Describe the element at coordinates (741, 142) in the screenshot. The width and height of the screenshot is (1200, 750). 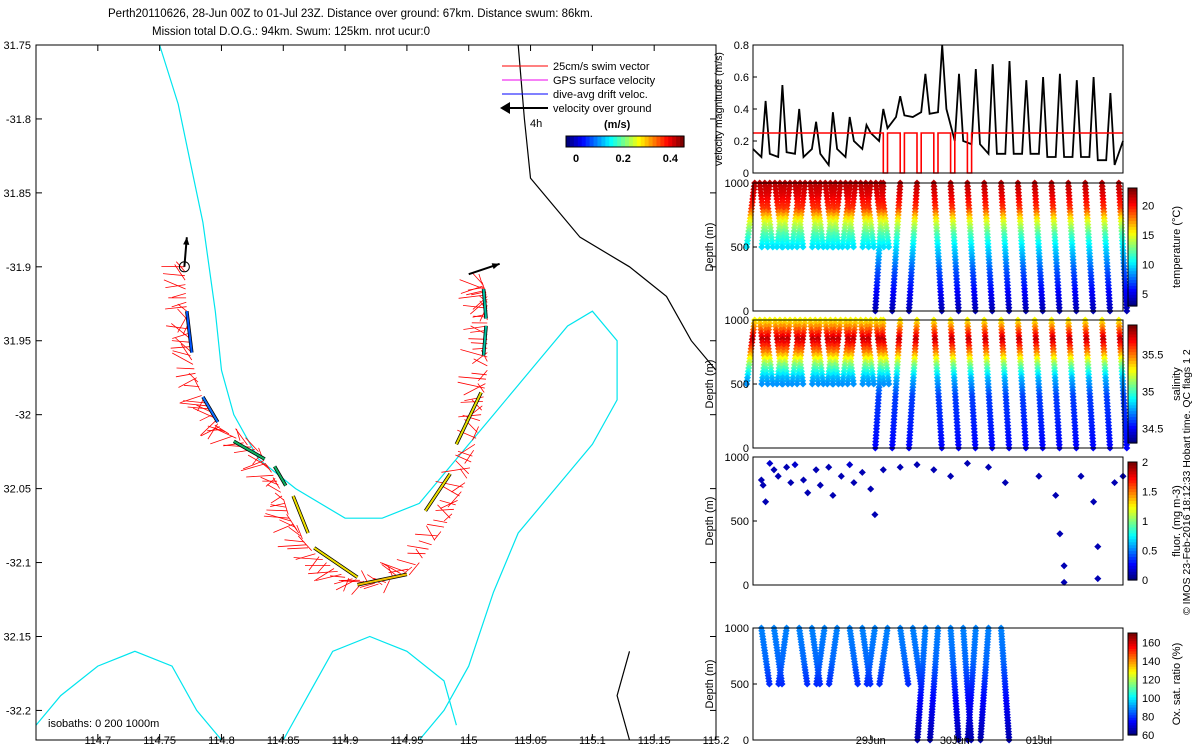
I see `y-tick-label: 0.2` at that location.